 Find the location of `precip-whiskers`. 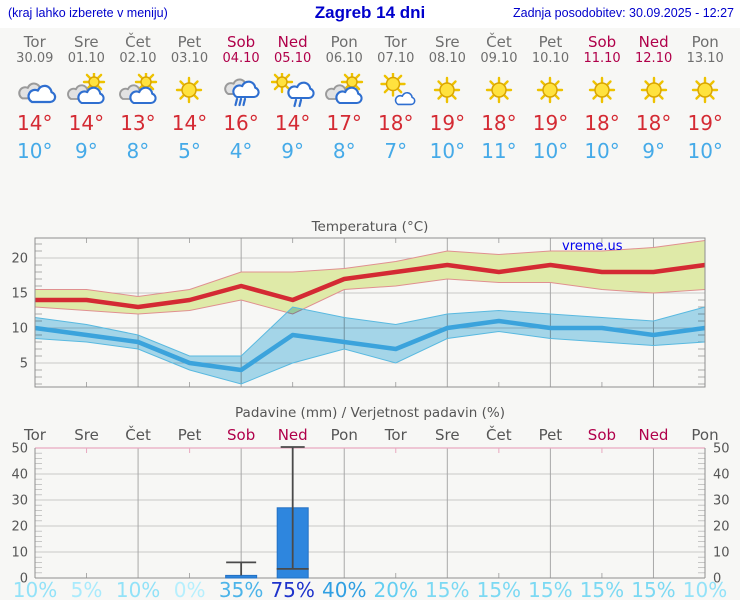

precip-whiskers is located at coordinates (267, 511).